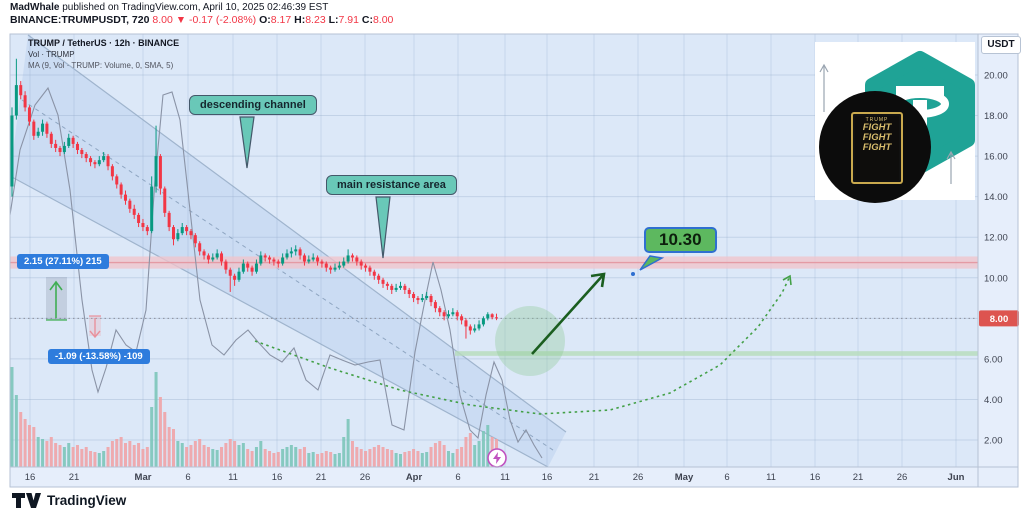  Describe the element at coordinates (187, 477) in the screenshot. I see `time-axis-label: 6` at that location.